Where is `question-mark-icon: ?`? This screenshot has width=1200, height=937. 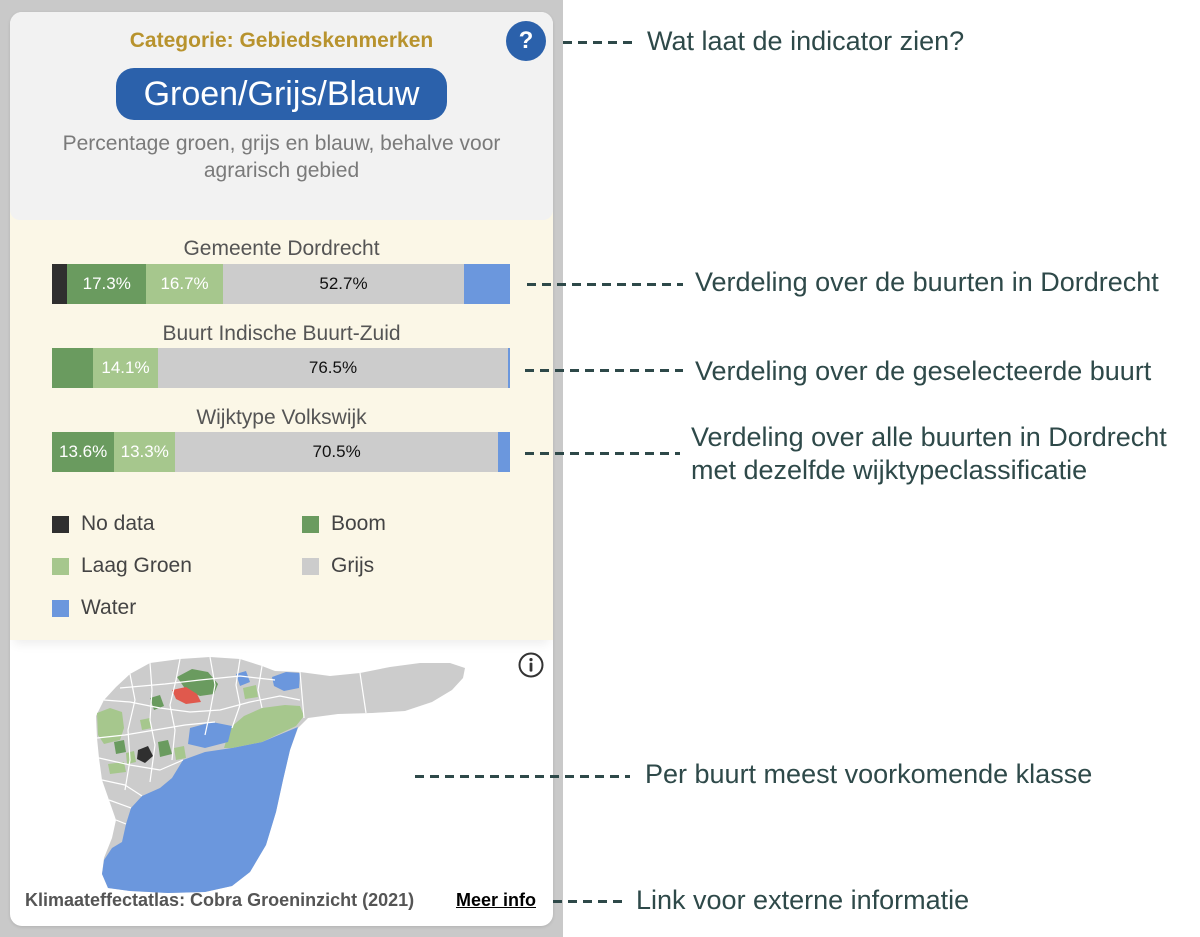
question-mark-icon: ? is located at coordinates (526, 40).